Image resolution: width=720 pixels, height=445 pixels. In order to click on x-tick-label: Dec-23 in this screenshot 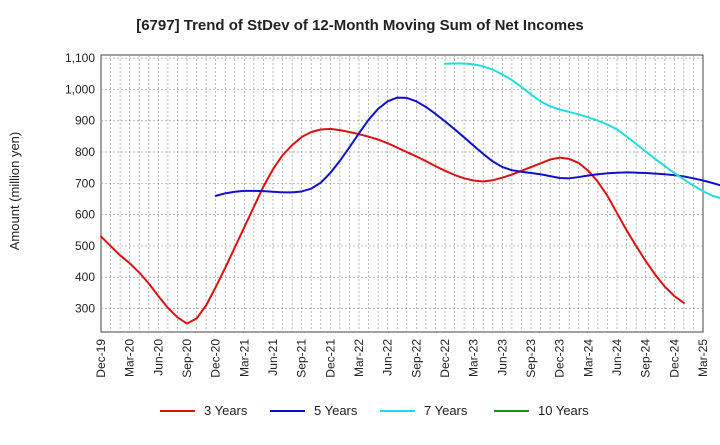, I will do `click(560, 358)`.